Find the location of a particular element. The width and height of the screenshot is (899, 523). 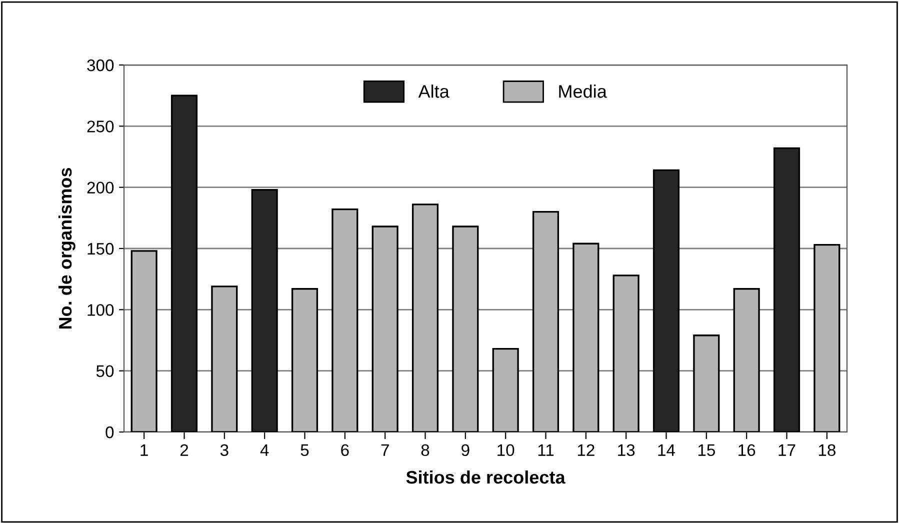

x-tick-label: 6 is located at coordinates (345, 450).